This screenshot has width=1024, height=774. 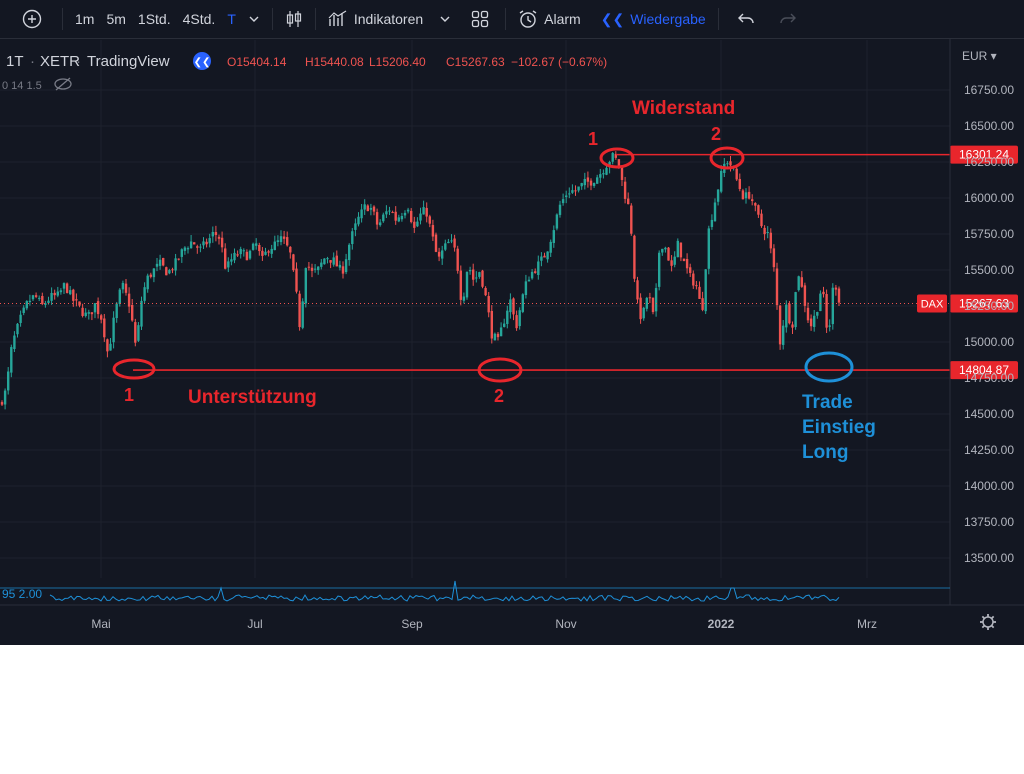 What do you see at coordinates (231, 19) in the screenshot?
I see `interval-day: T` at bounding box center [231, 19].